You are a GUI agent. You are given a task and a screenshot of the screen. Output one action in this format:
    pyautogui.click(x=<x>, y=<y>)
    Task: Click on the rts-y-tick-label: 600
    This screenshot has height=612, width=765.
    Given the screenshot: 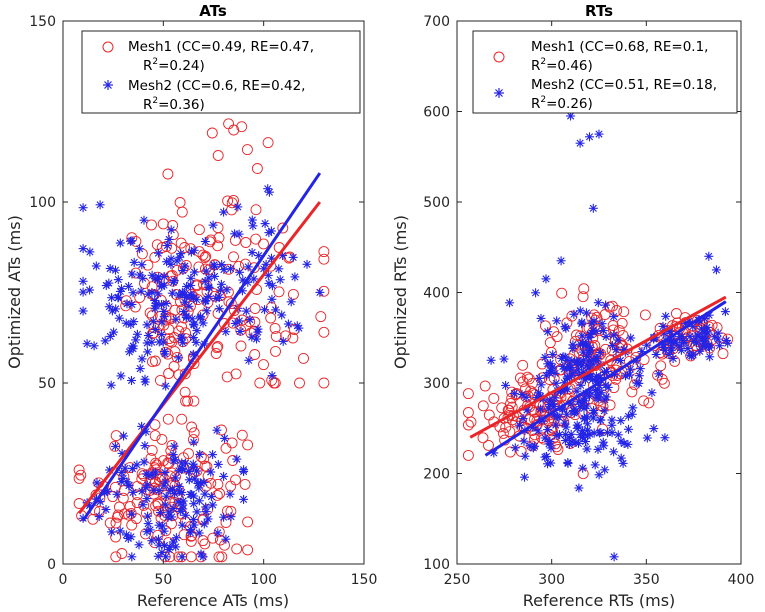 What is the action you would take?
    pyautogui.click(x=436, y=113)
    